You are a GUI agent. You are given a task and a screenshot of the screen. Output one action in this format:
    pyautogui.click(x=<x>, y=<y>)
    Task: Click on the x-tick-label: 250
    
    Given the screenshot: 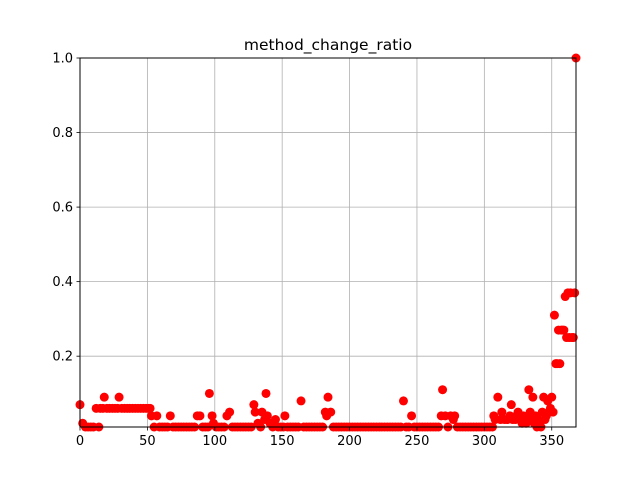 What is the action you would take?
    pyautogui.click(x=417, y=441)
    